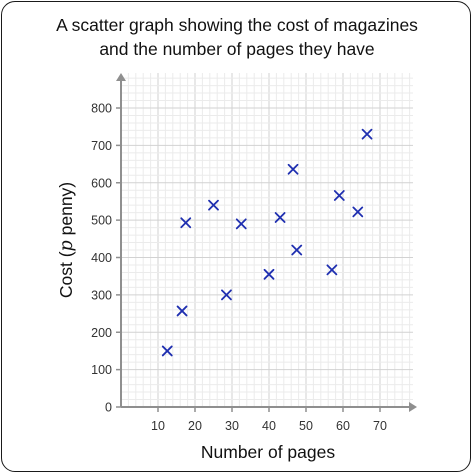 The image size is (474, 475). Describe the element at coordinates (413, 407) in the screenshot. I see `x-axis-arrow` at that location.